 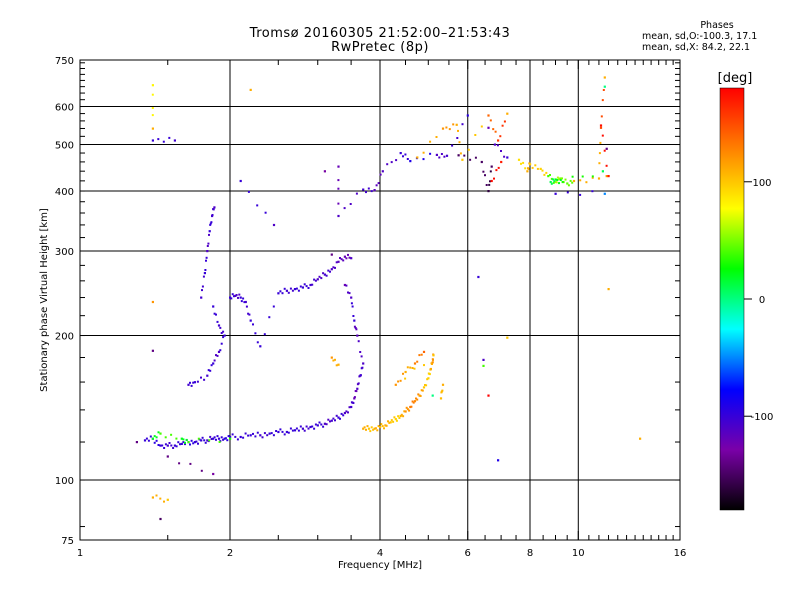 I want to click on colorbar-ticks: 100 0 -100, so click(x=758, y=300).